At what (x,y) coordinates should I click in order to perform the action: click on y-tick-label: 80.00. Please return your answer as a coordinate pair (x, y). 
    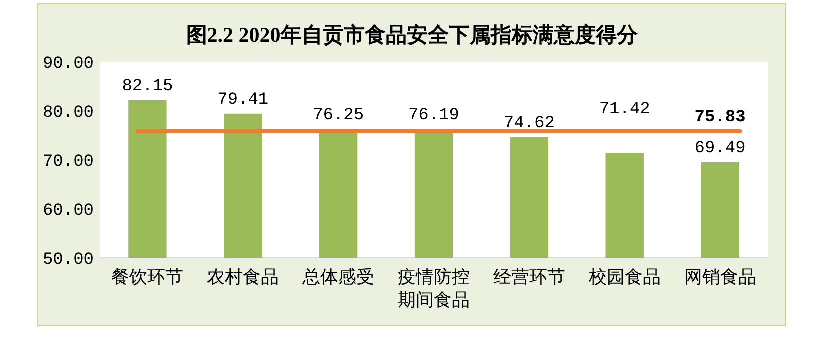
    Looking at the image, I should click on (68, 113).